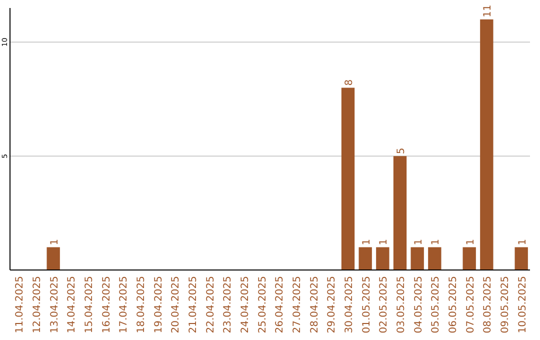  I want to click on x-tick-label: 30.04.2025, so click(349, 305).